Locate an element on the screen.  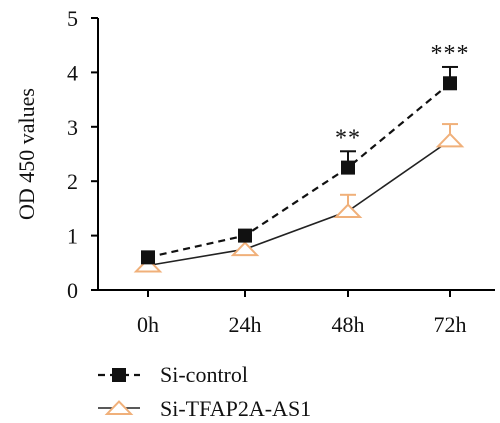
legend-square is located at coordinates (119, 375).